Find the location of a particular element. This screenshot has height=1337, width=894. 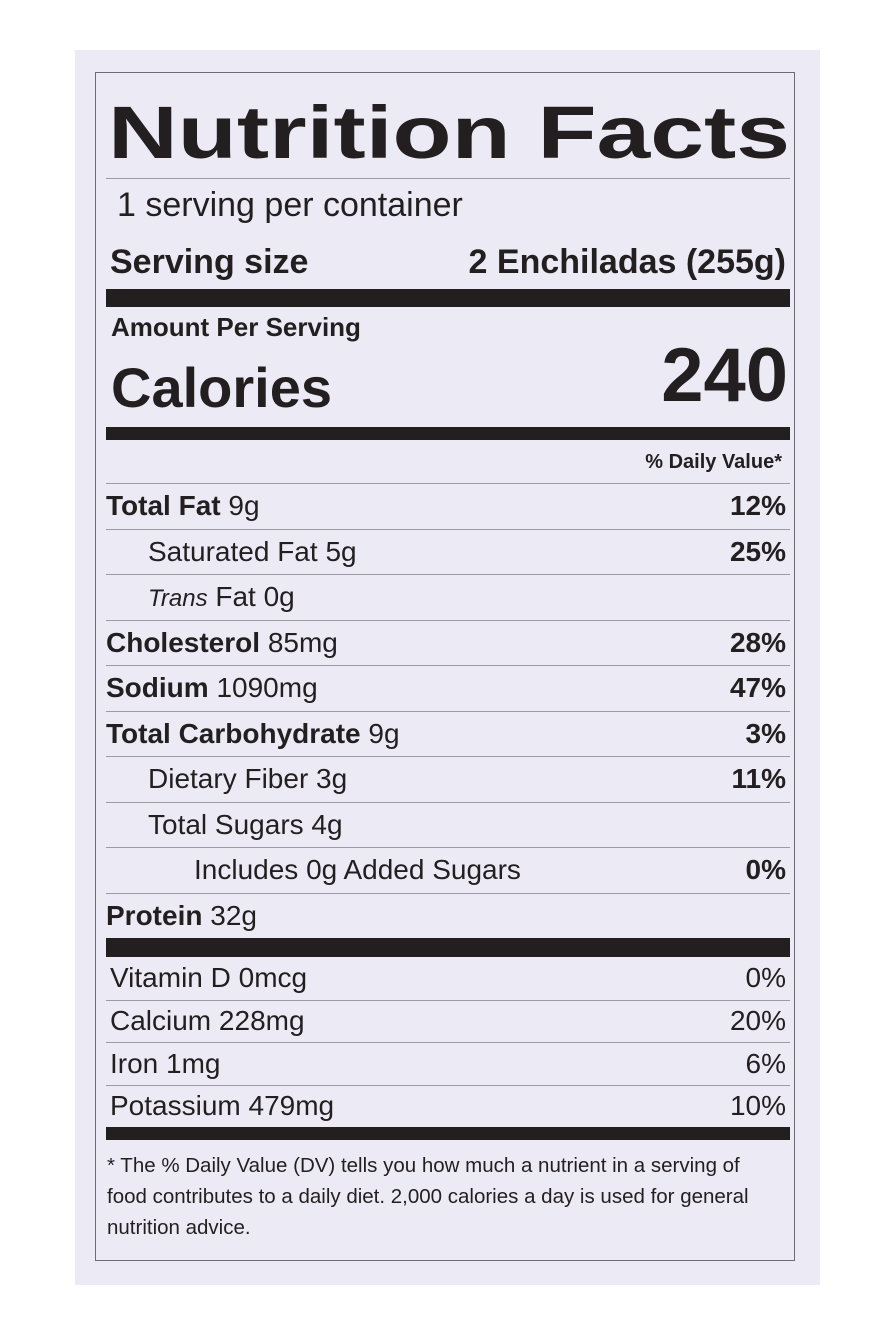

vitamin-dv: 10% is located at coordinates (757, 1106).